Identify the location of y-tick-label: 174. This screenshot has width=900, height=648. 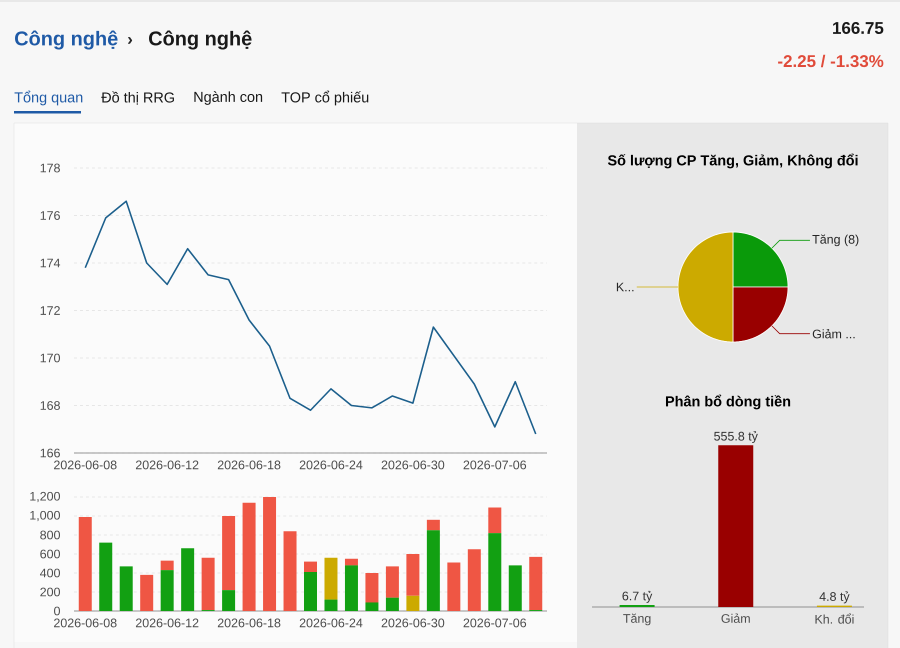
(50, 263).